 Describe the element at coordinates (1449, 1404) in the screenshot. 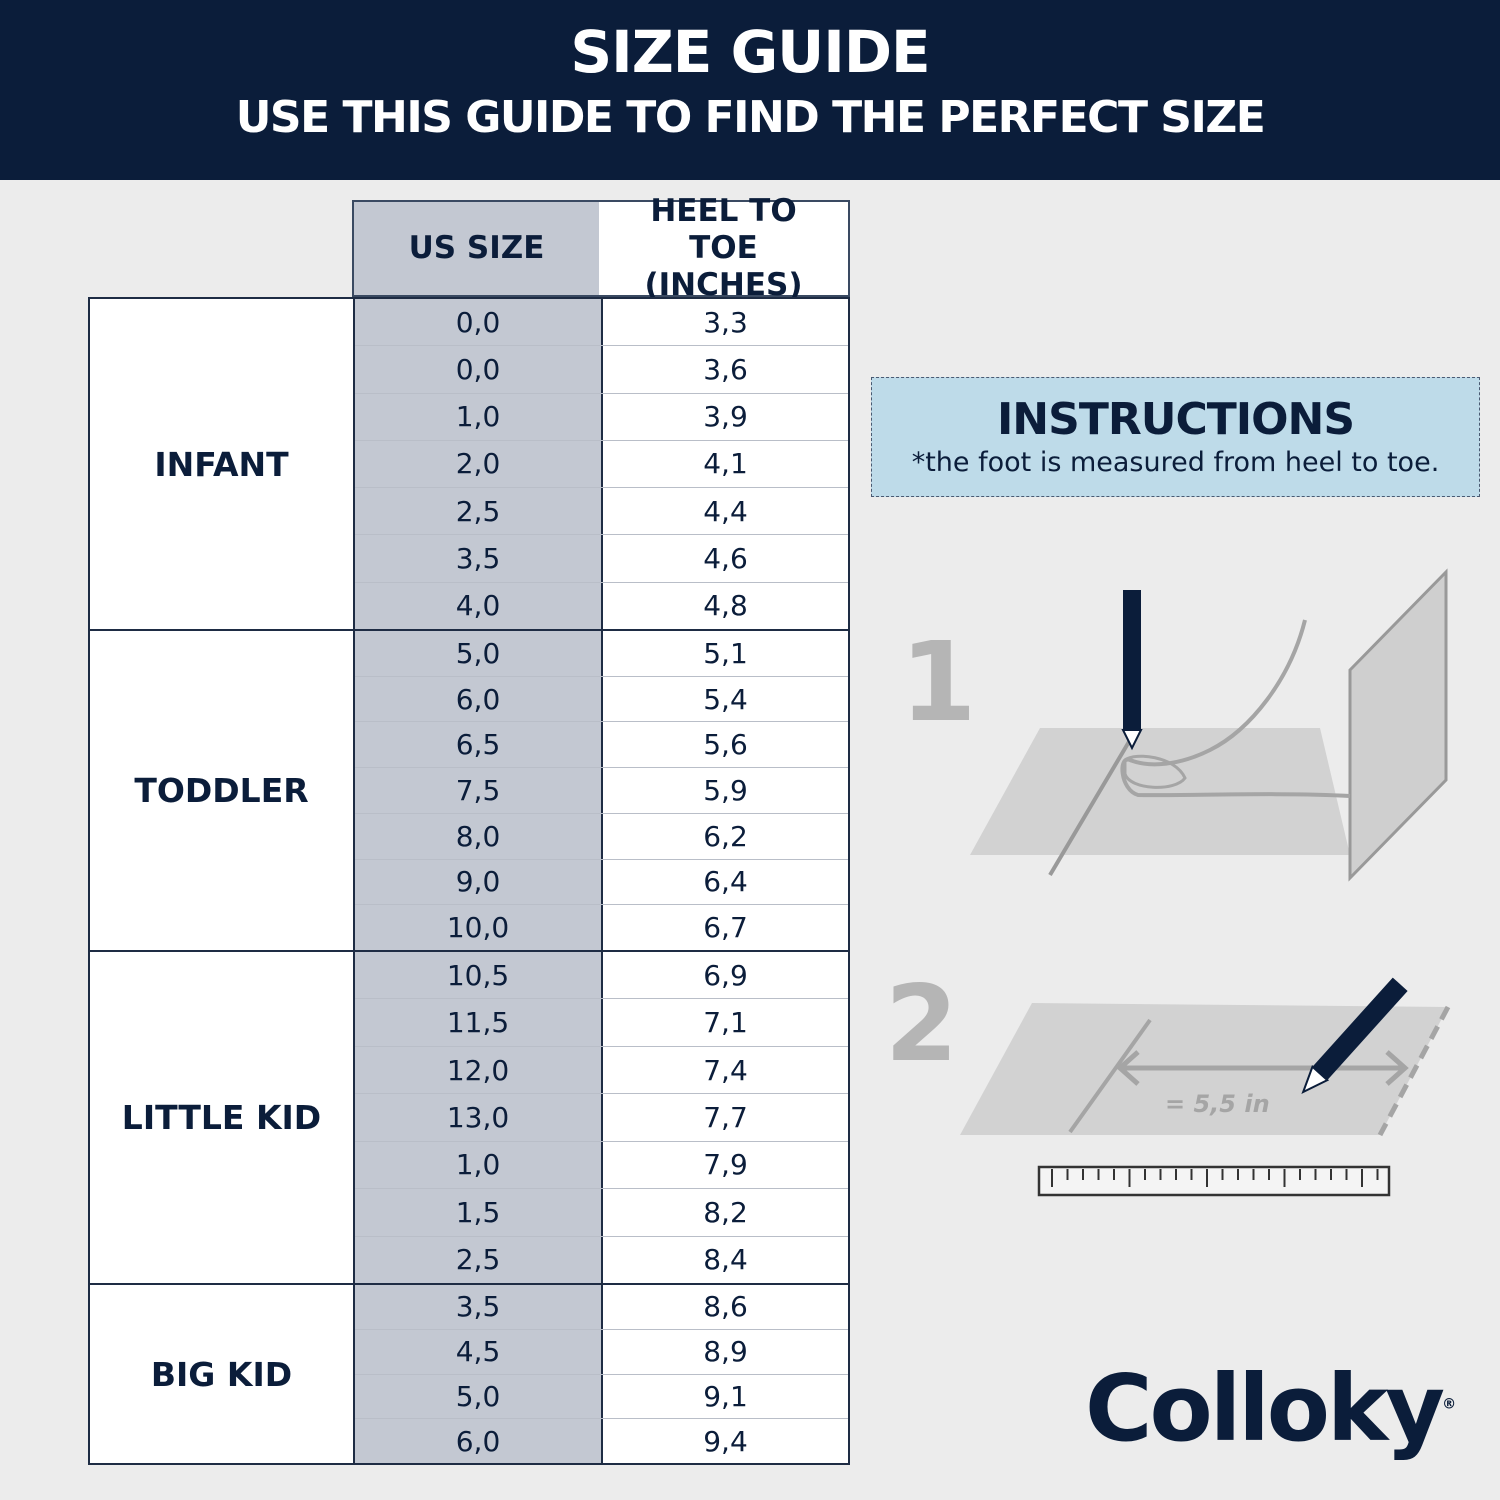

I see `registered-mark: ®` at that location.